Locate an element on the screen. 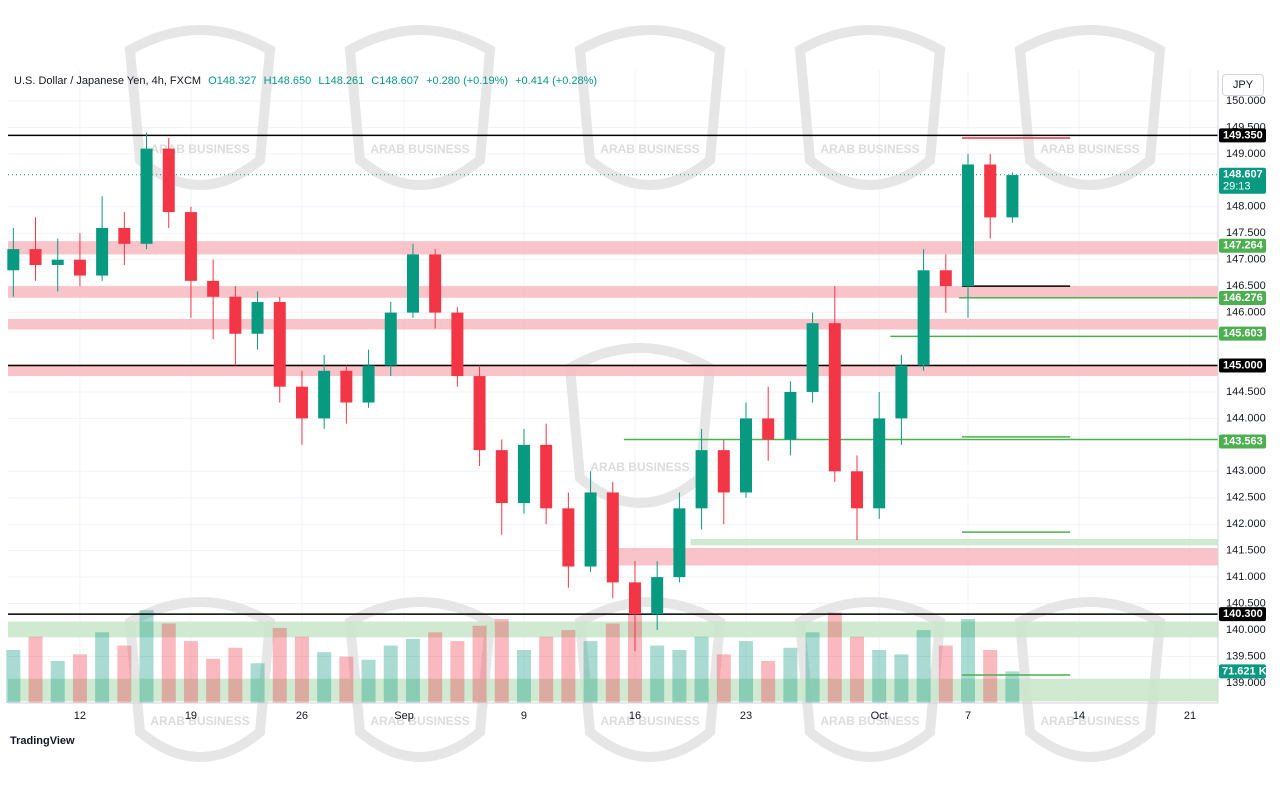 This screenshot has height=803, width=1280. x-tick-label: 23 is located at coordinates (746, 716).